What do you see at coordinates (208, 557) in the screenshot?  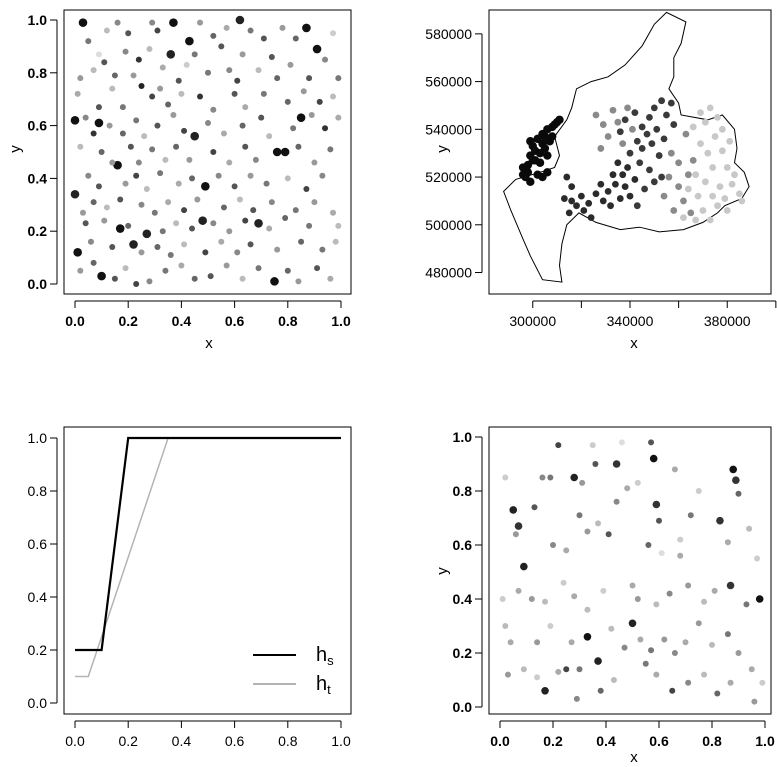 I see `series-line-ht` at bounding box center [208, 557].